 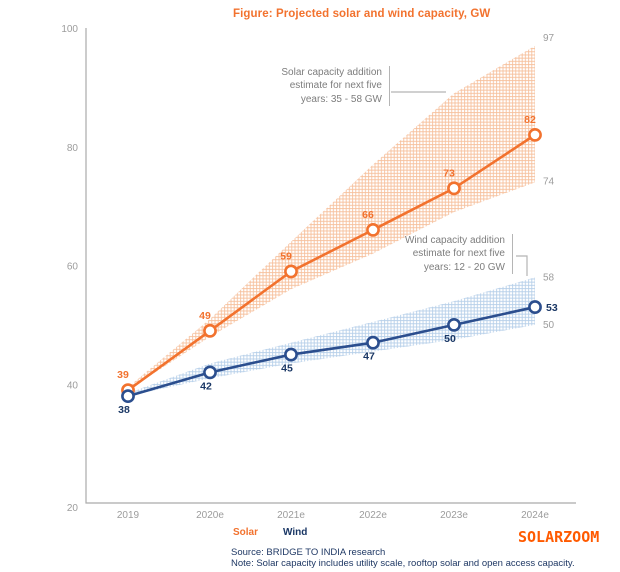 I want to click on legend-item-solar: Solar, so click(x=246, y=532).